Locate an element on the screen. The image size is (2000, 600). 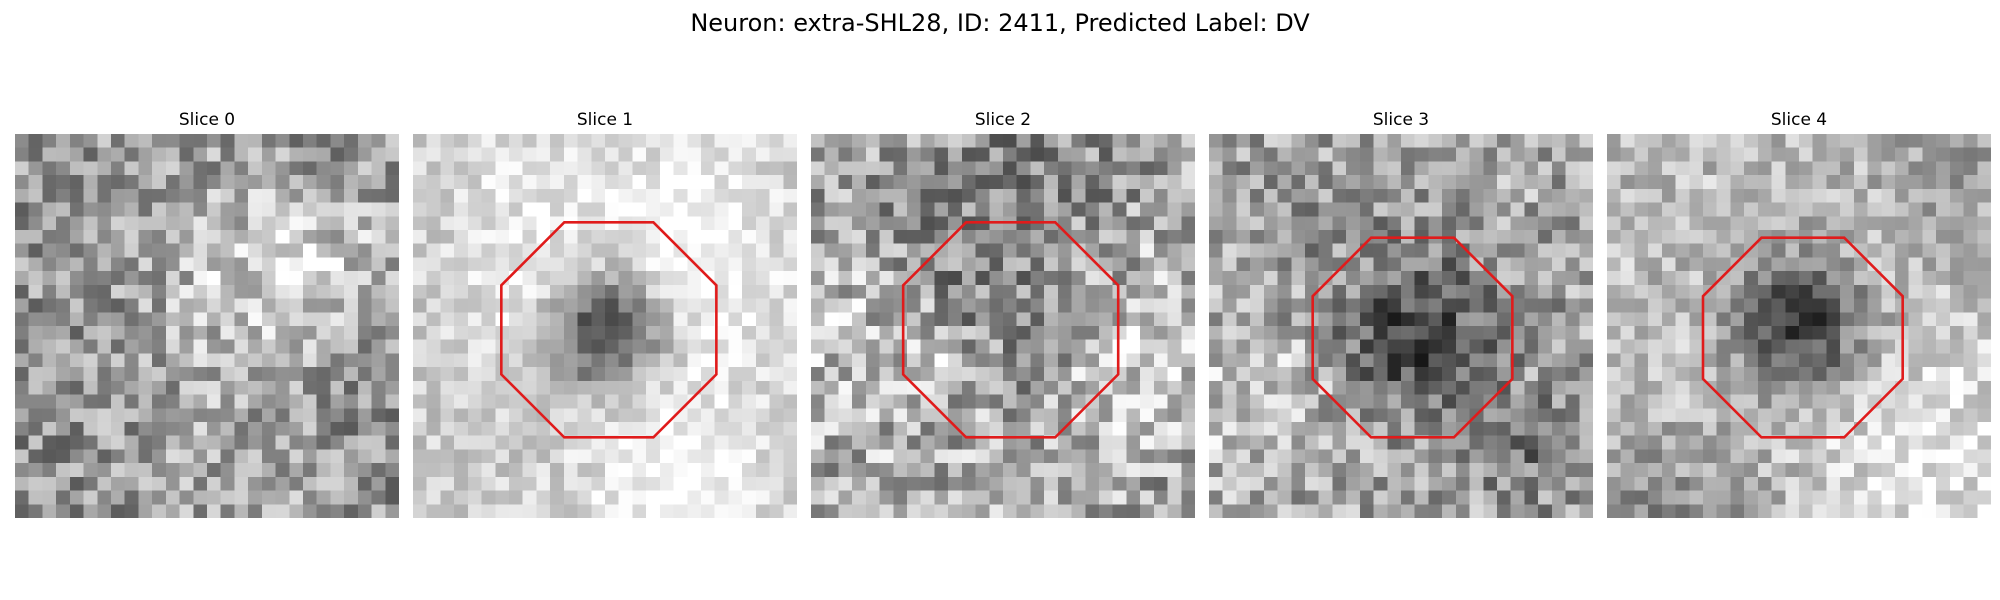
slice-panel-1: Slice 1 is located at coordinates (605, 120).